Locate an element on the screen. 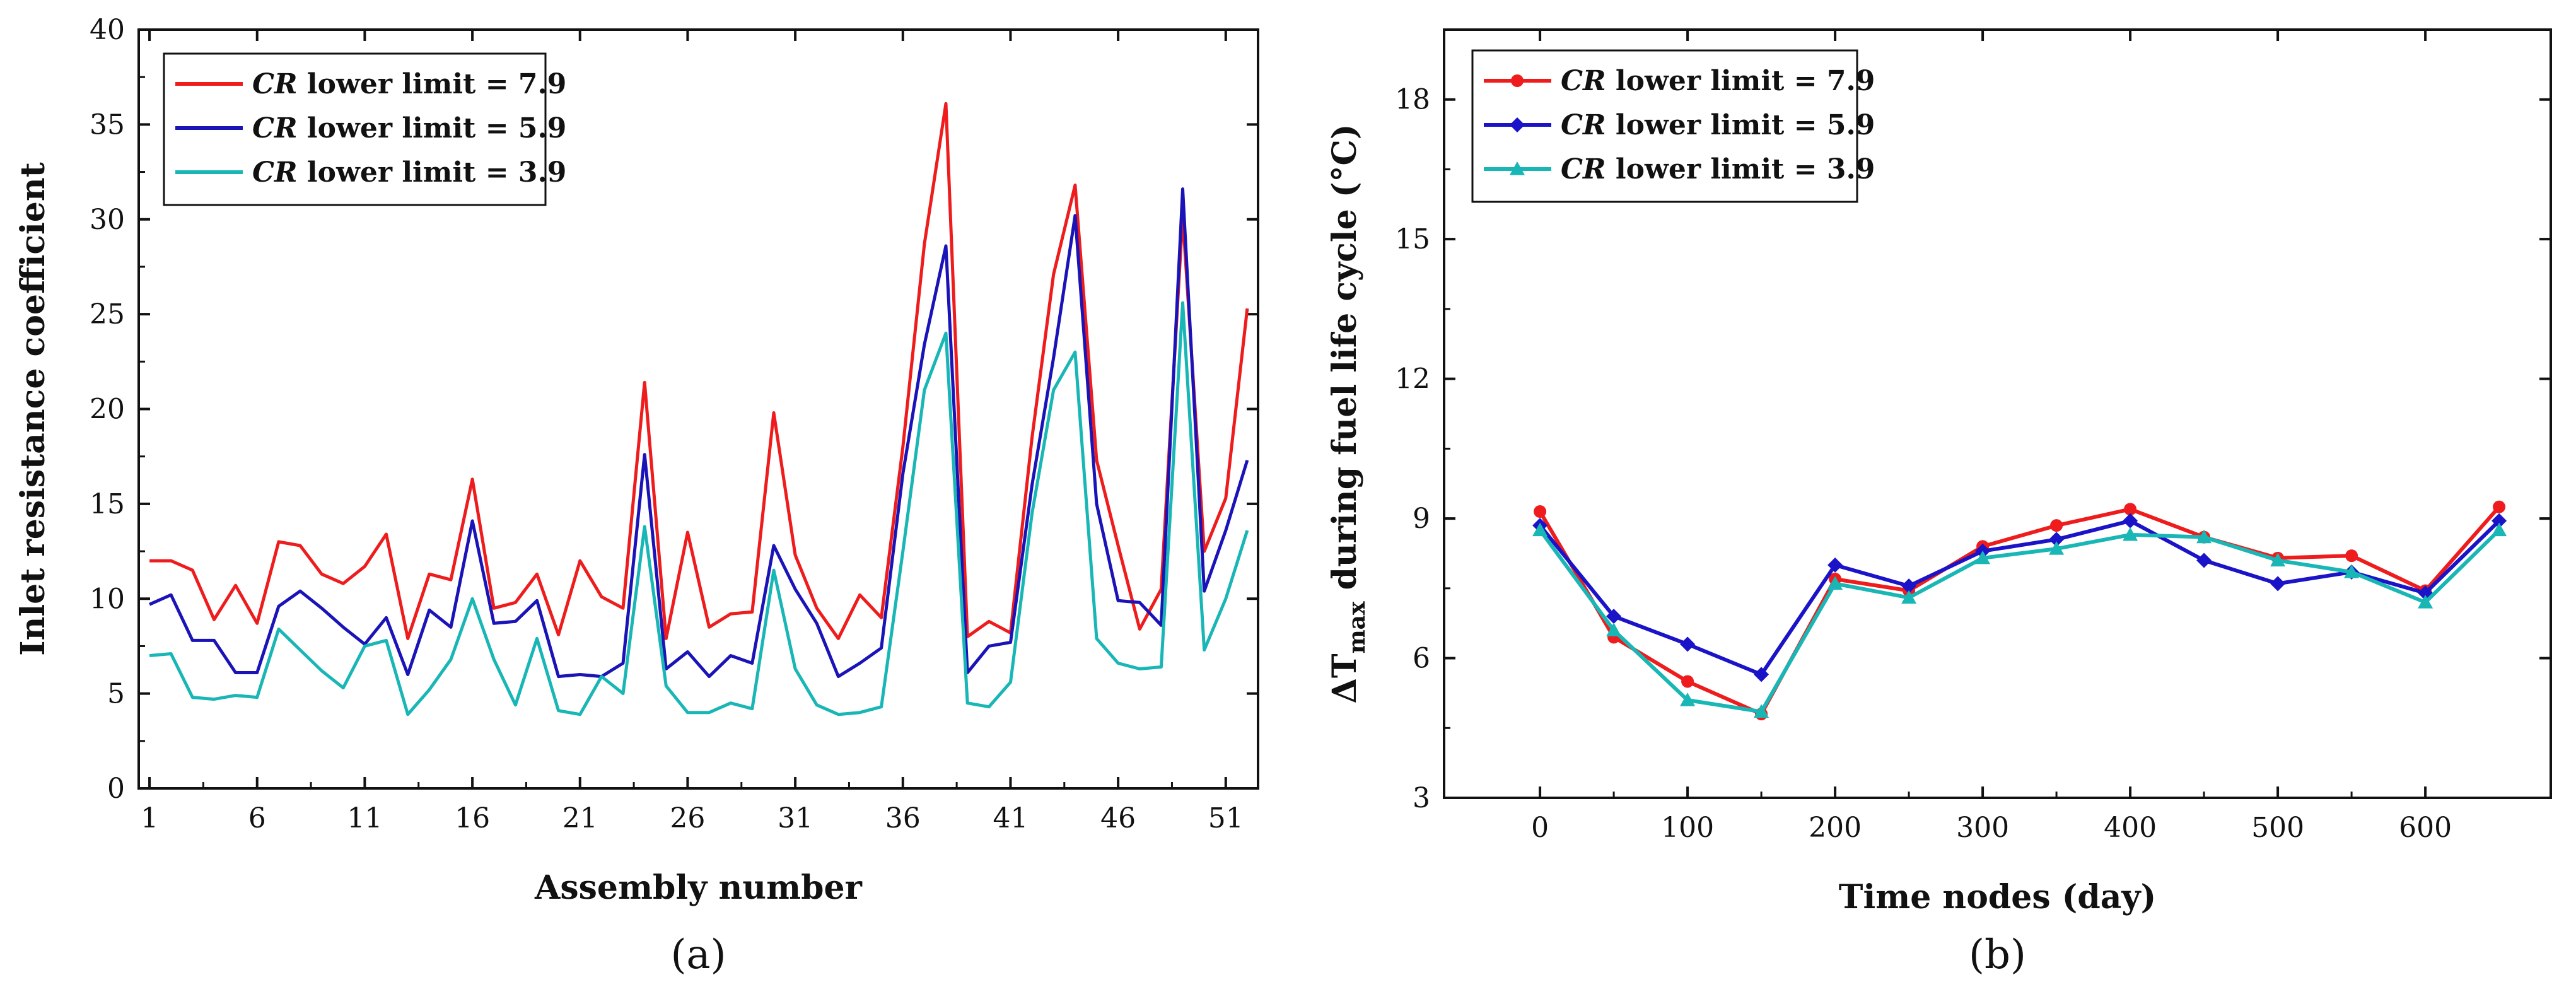 The width and height of the screenshot is (2576, 994). x-tick-label: 100 is located at coordinates (1687, 828).